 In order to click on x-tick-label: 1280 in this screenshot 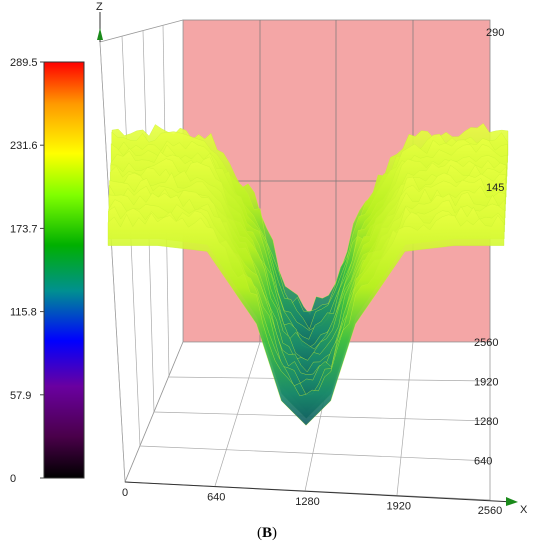, I will do `click(307, 502)`.